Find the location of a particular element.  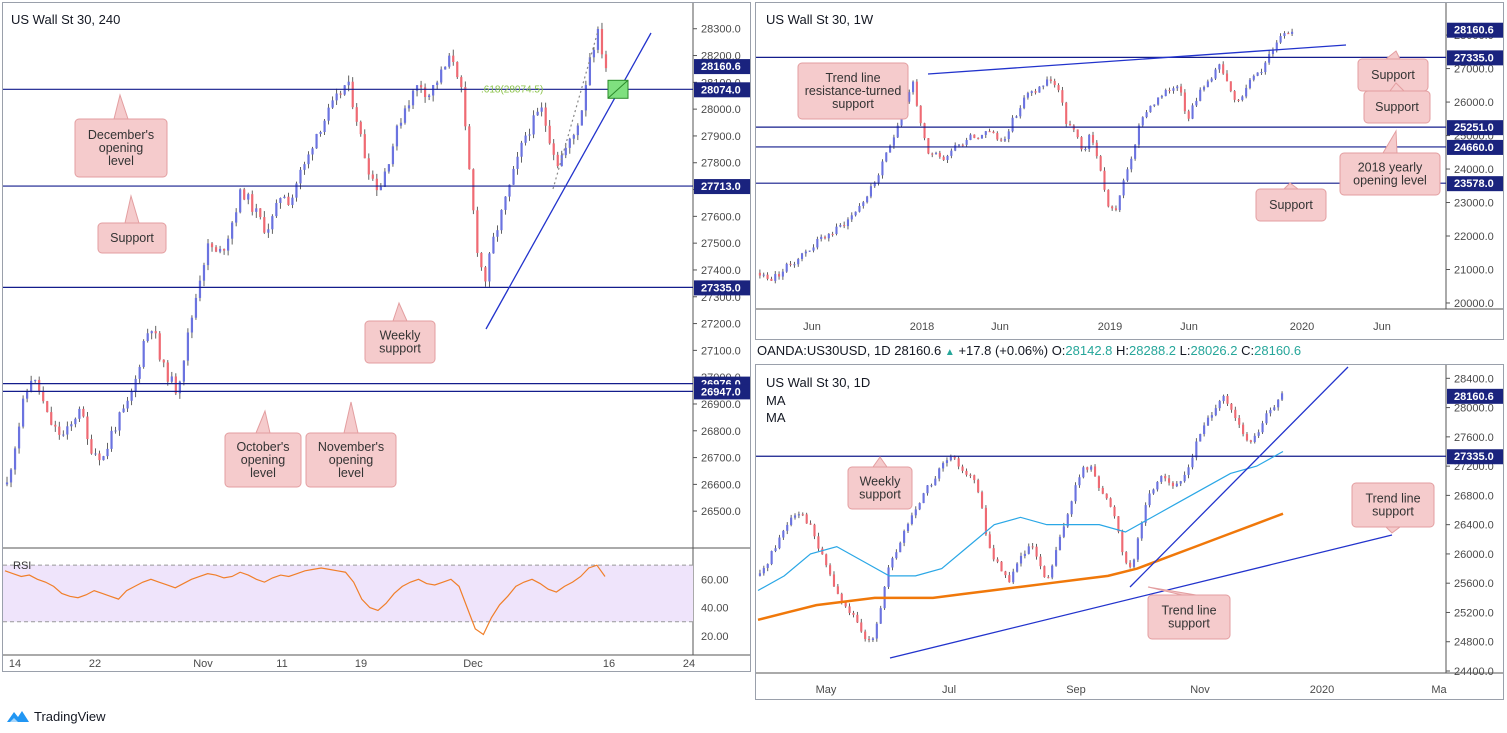

d1-callout-trendline-2-box is located at coordinates (1393, 505).